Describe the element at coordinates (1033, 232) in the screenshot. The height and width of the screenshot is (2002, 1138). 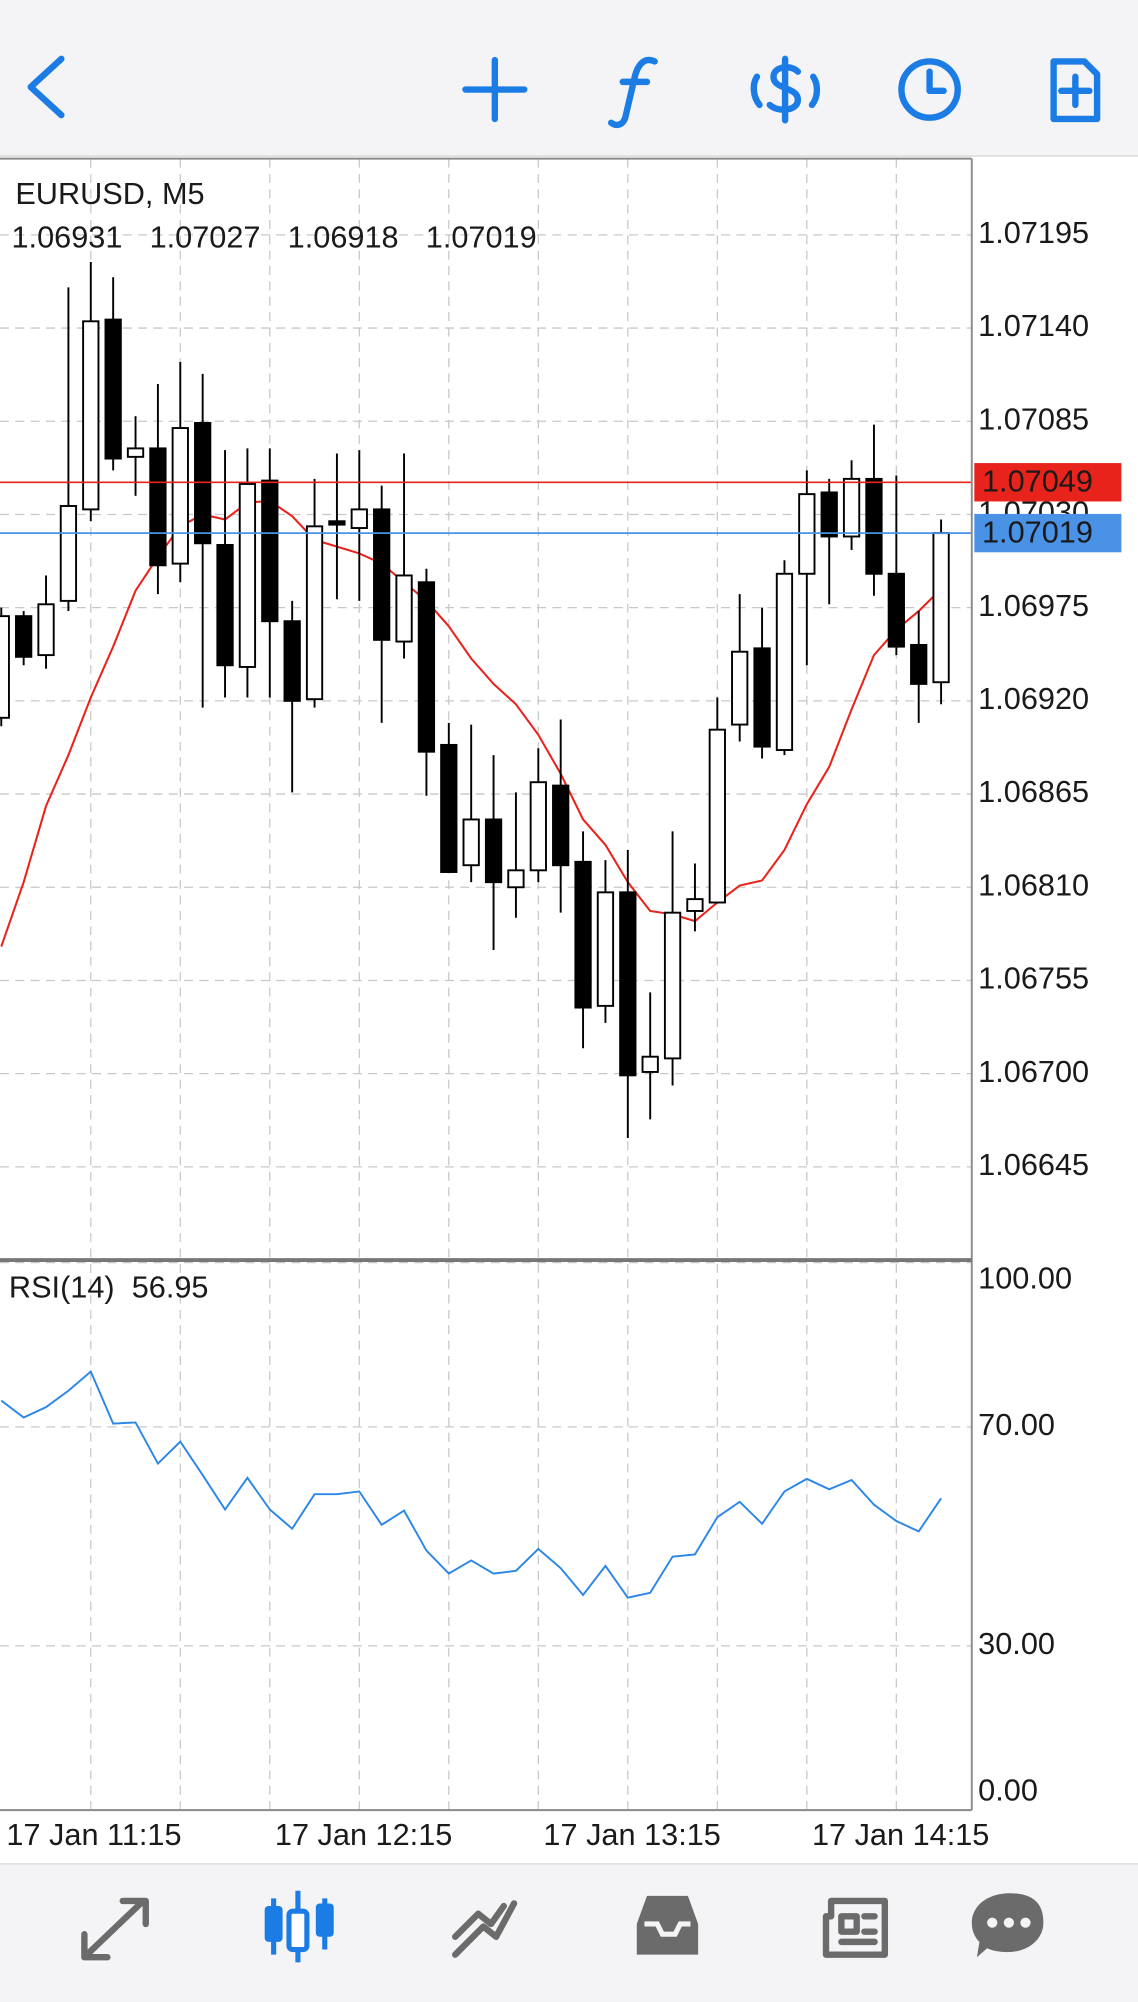
I see `y-tick-label: 1.07195` at that location.